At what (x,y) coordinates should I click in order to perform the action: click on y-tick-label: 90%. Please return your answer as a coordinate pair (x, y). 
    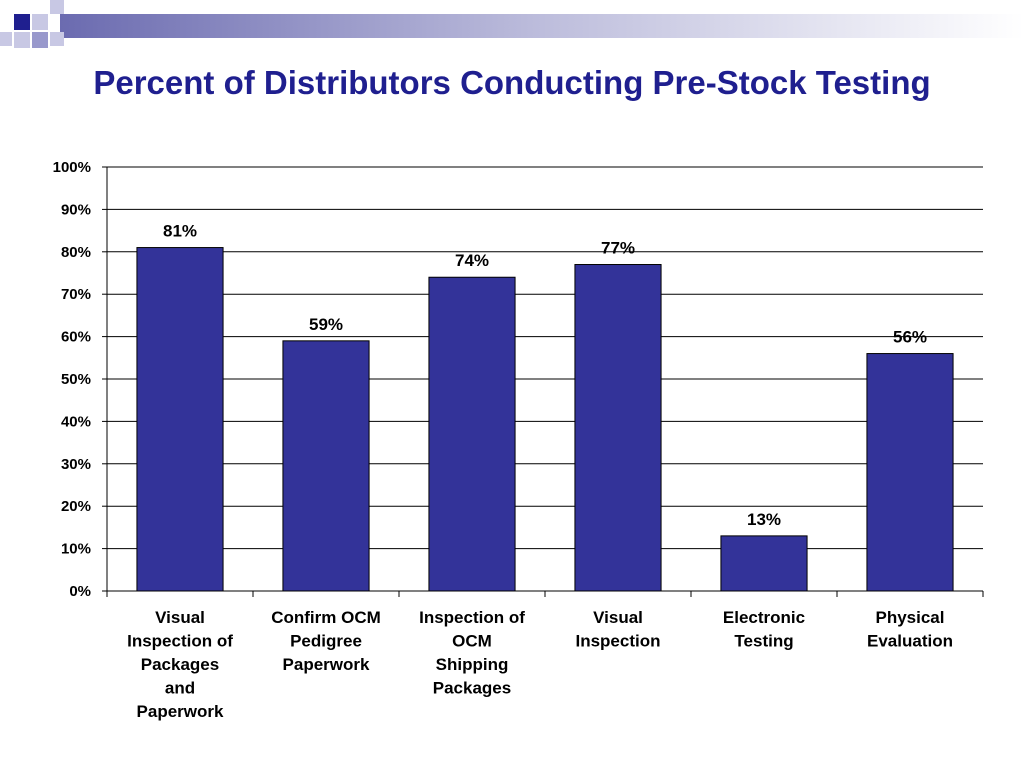
    Looking at the image, I should click on (76, 209).